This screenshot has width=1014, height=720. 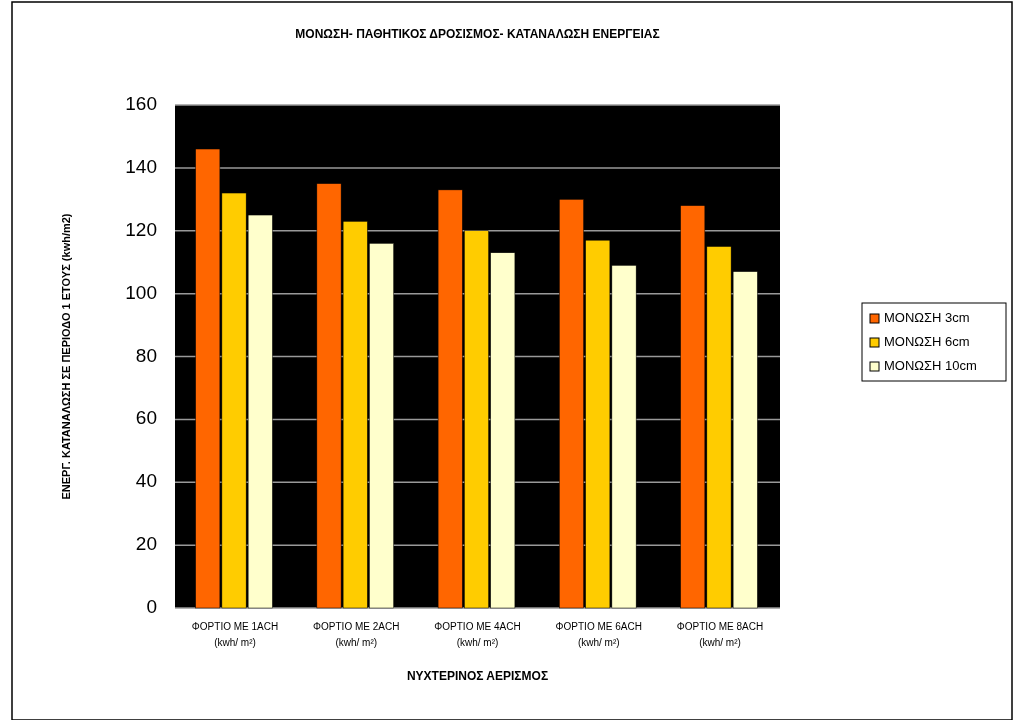 I want to click on x-tick-label: ΦΟΡΤΙΟ ΜΕ 2ACH (kwh/ m²), so click(x=356, y=634).